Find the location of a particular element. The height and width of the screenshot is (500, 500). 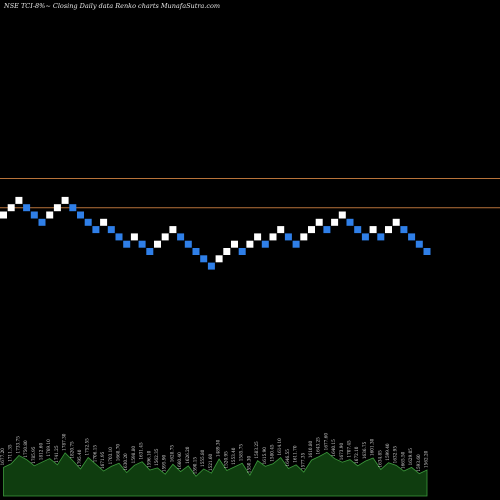

volume-label: 1590.15 is located at coordinates (195, 466).